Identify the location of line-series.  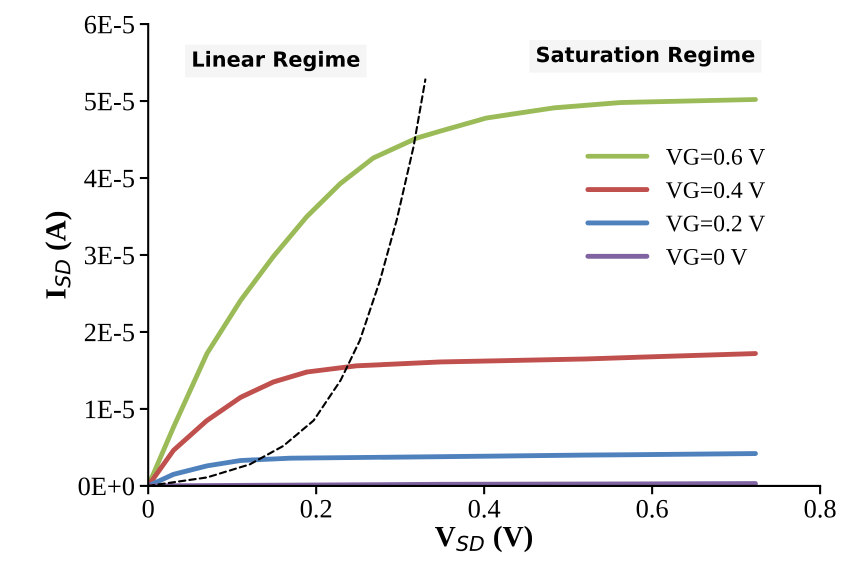
(453, 468).